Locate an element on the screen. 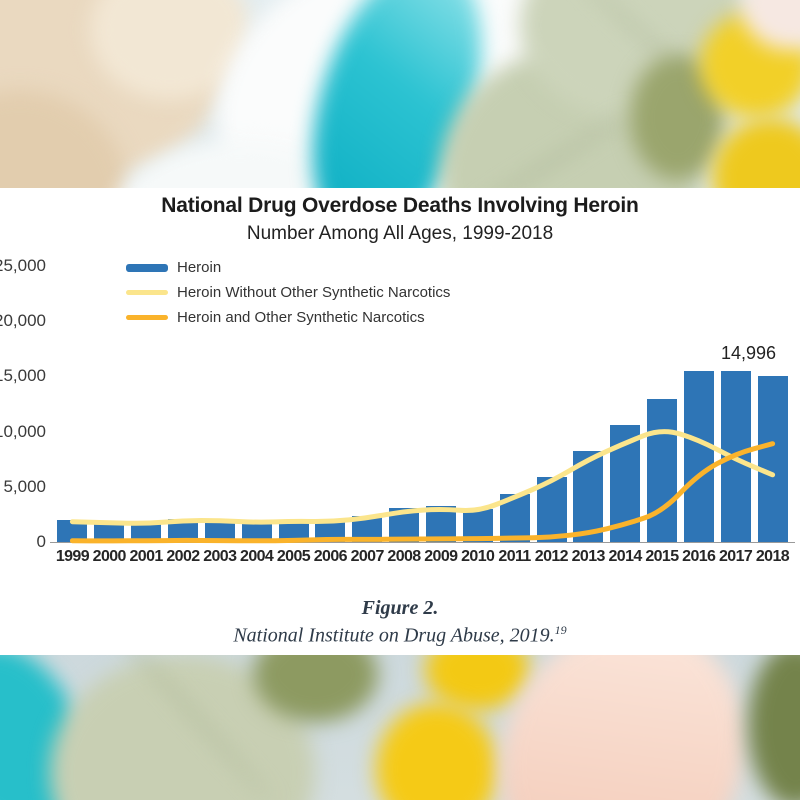 The width and height of the screenshot is (800, 800). legend-item-heroin-with: Heroin and Other Synthetic Narcotics is located at coordinates (288, 317).